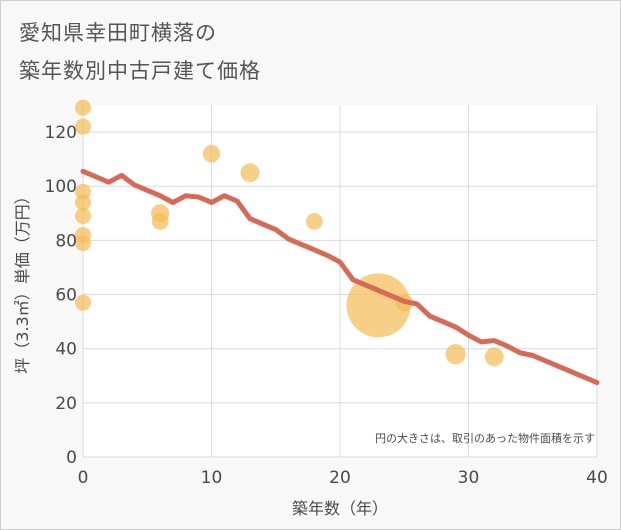 The image size is (621, 530). Describe the element at coordinates (66, 404) in the screenshot. I see `y-tick-label: 20` at that location.